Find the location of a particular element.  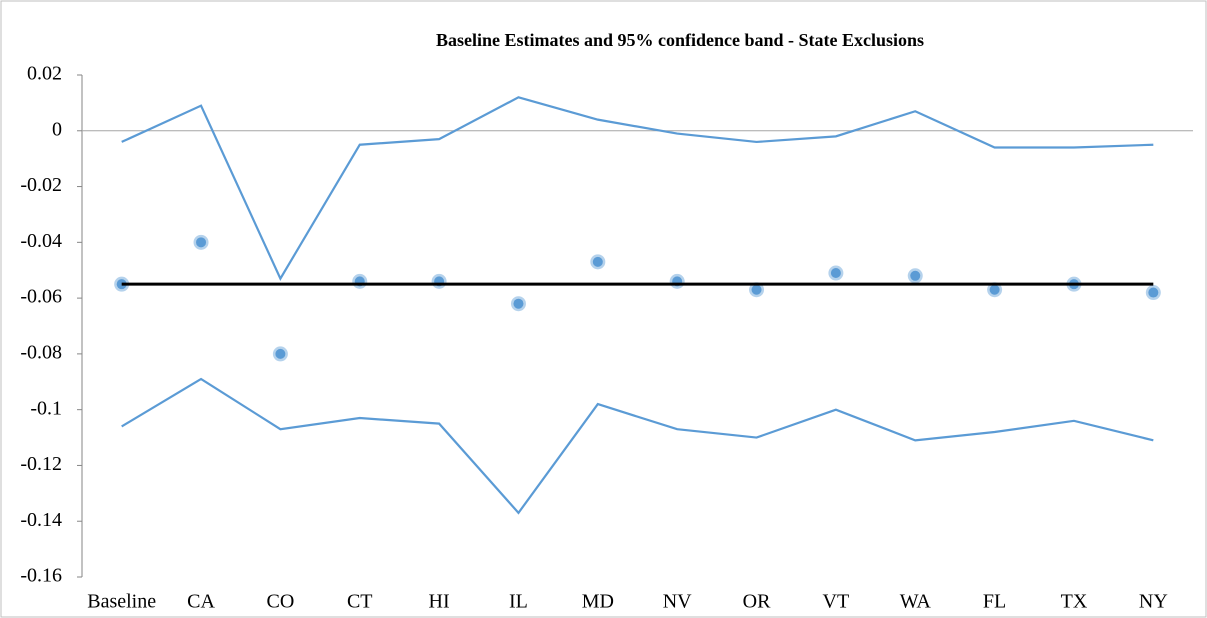

x-tick-label: WA is located at coordinates (916, 602).